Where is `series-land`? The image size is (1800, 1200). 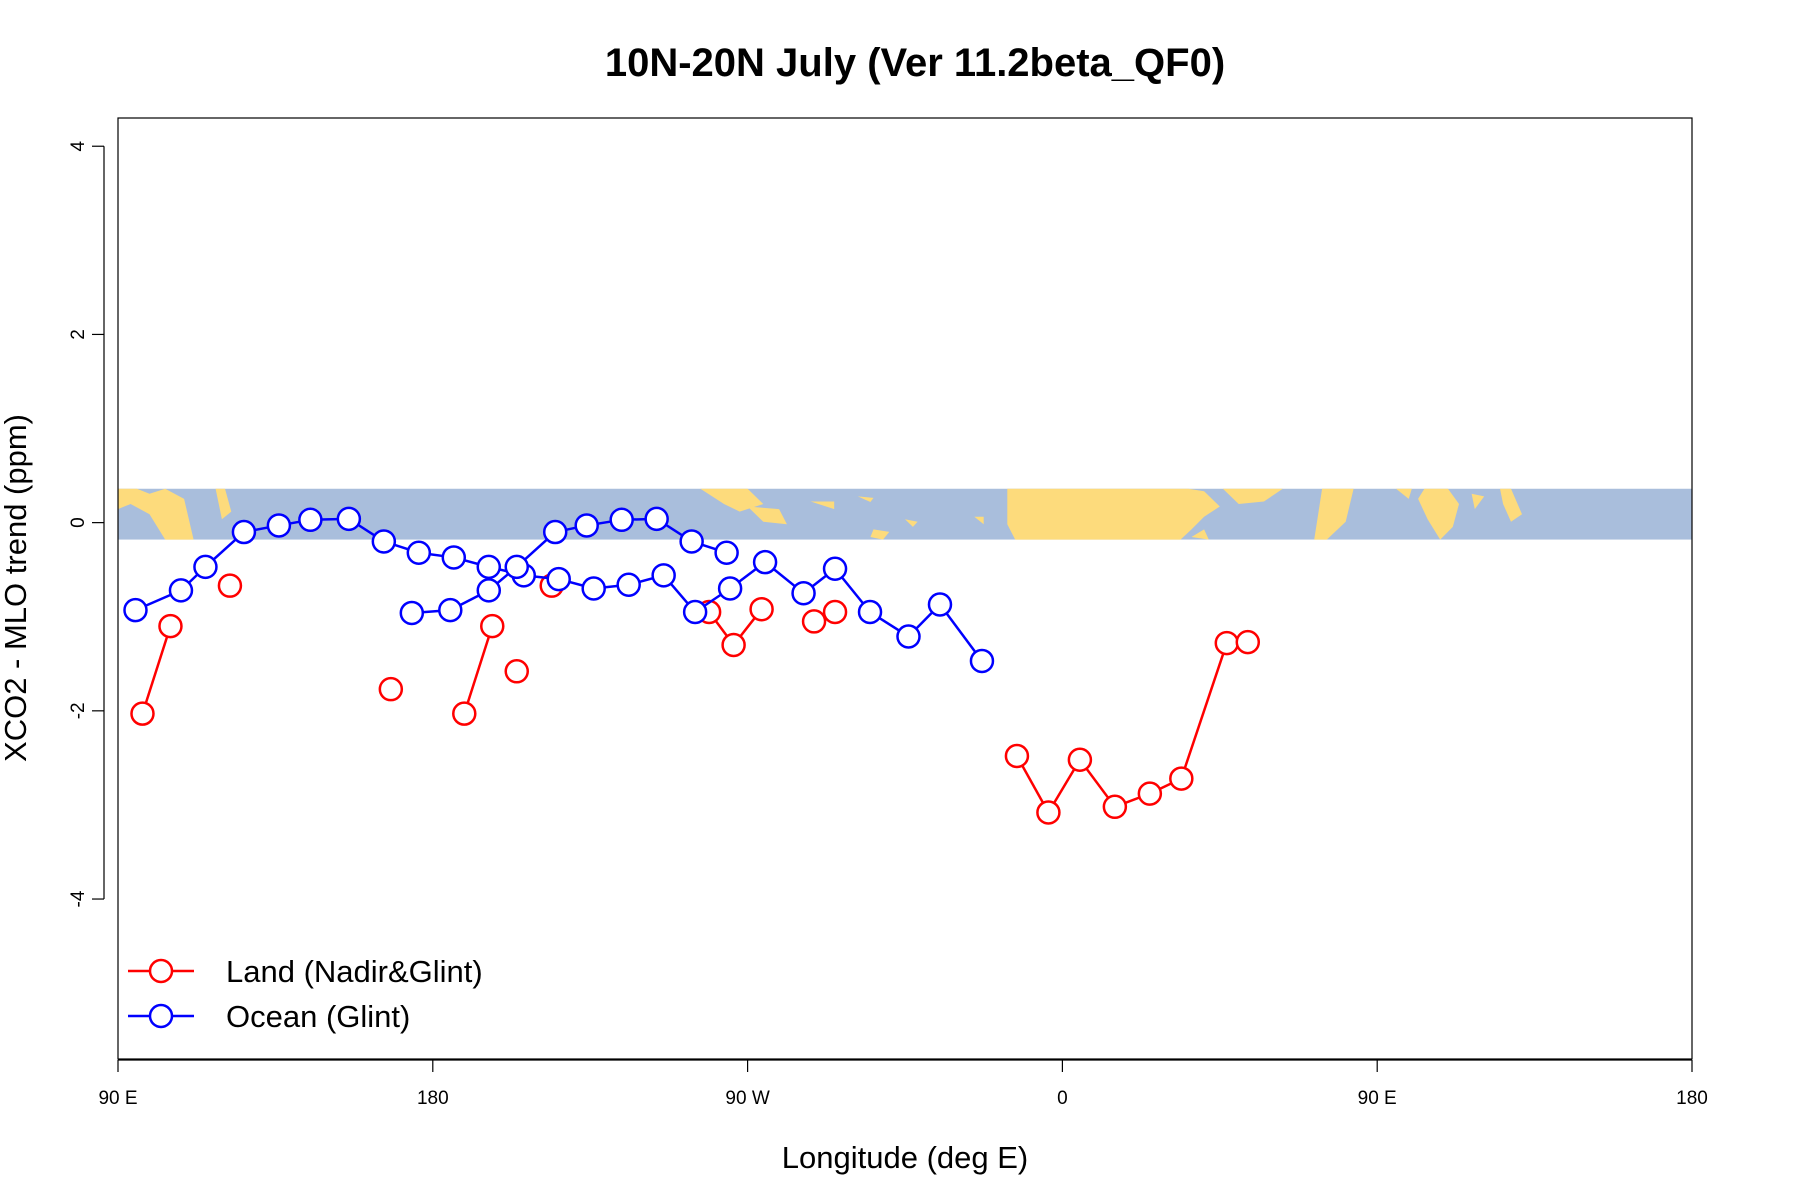 series-land is located at coordinates (695, 699).